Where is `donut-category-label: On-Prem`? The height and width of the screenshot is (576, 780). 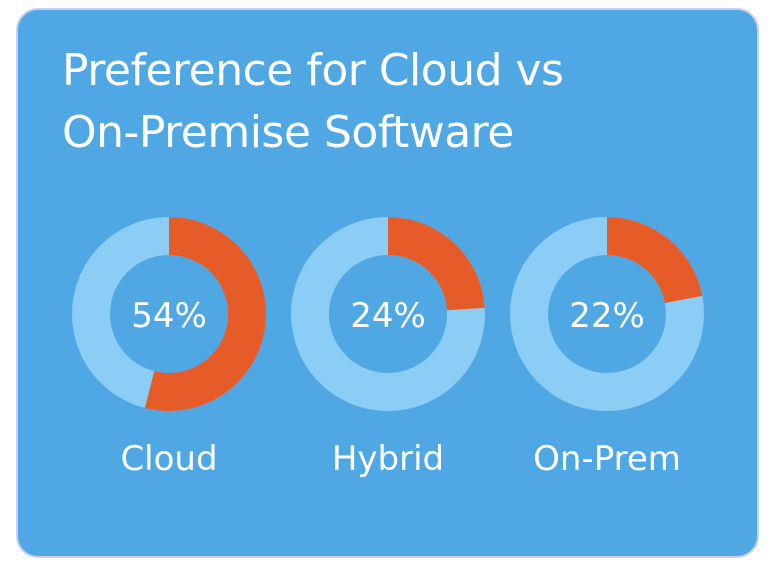
donut-category-label: On-Prem is located at coordinates (607, 459).